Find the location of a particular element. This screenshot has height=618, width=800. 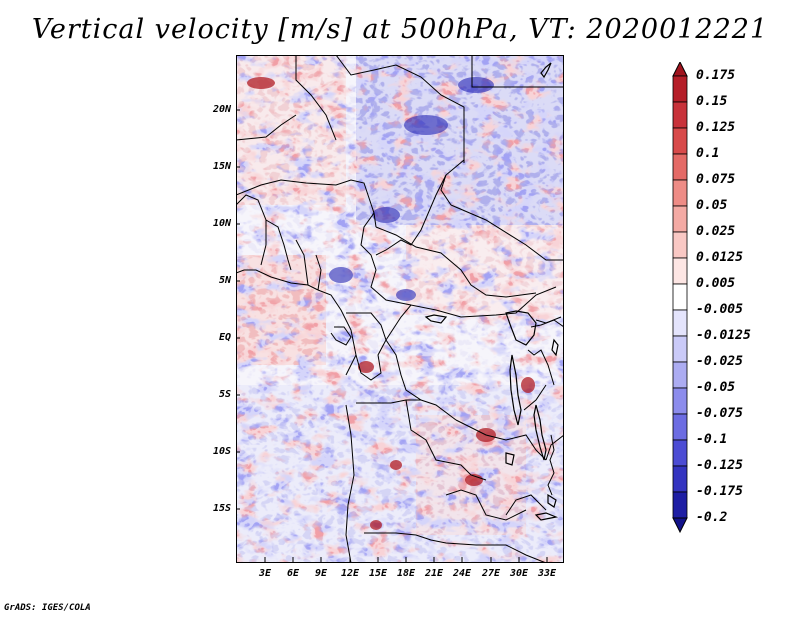

colorbar-label: -0.2 is located at coordinates (712, 517).